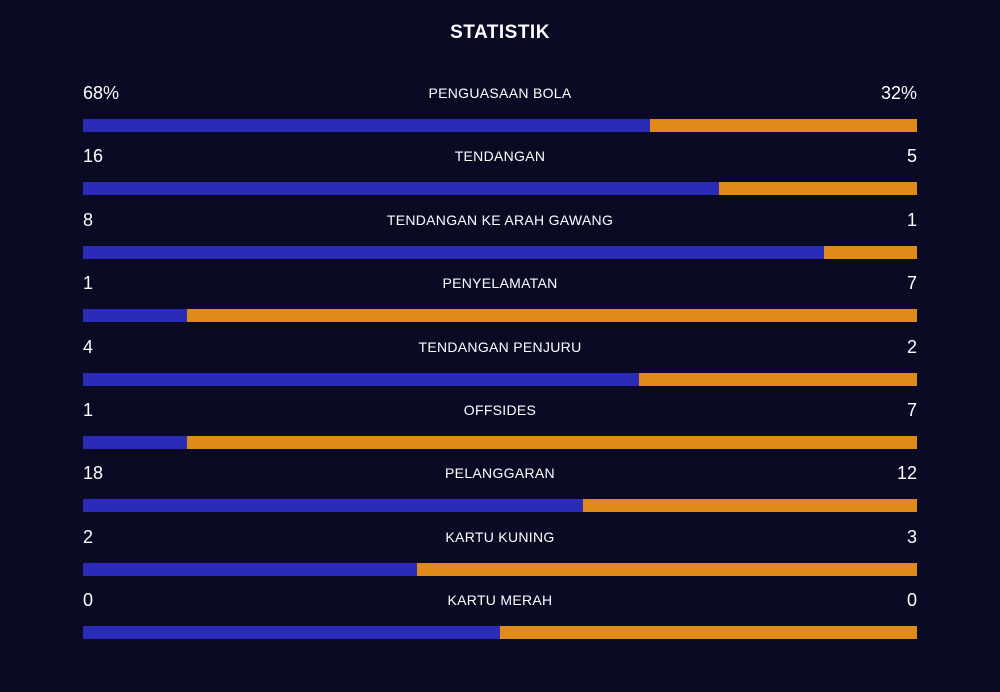 The image size is (1000, 692). I want to click on stat-label: PENYELAMATAN, so click(500, 283).